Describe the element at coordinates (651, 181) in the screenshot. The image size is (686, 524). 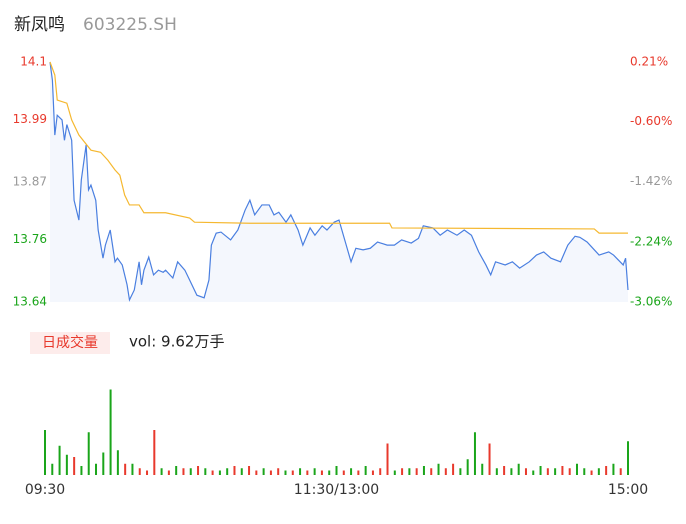
I see `y2-tick-label: -1.42%` at that location.